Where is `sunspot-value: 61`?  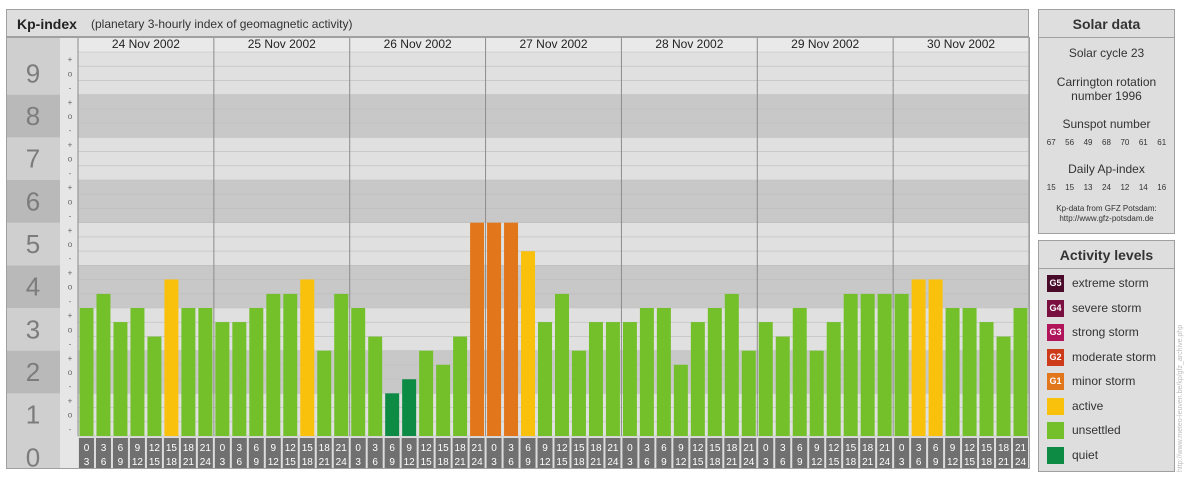
sunspot-value: 61 is located at coordinates (1162, 142).